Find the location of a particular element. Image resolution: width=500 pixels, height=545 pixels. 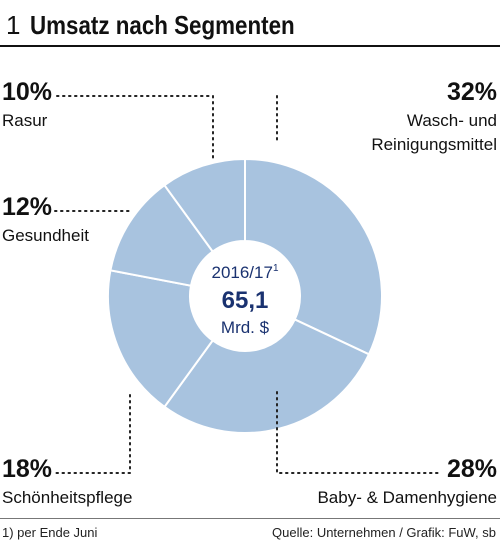

center-period: 2016/171 is located at coordinates (244, 272).